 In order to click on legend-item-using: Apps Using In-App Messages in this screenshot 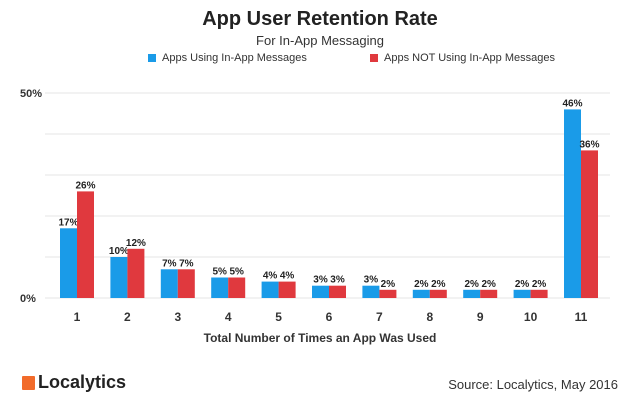, I will do `click(227, 58)`.